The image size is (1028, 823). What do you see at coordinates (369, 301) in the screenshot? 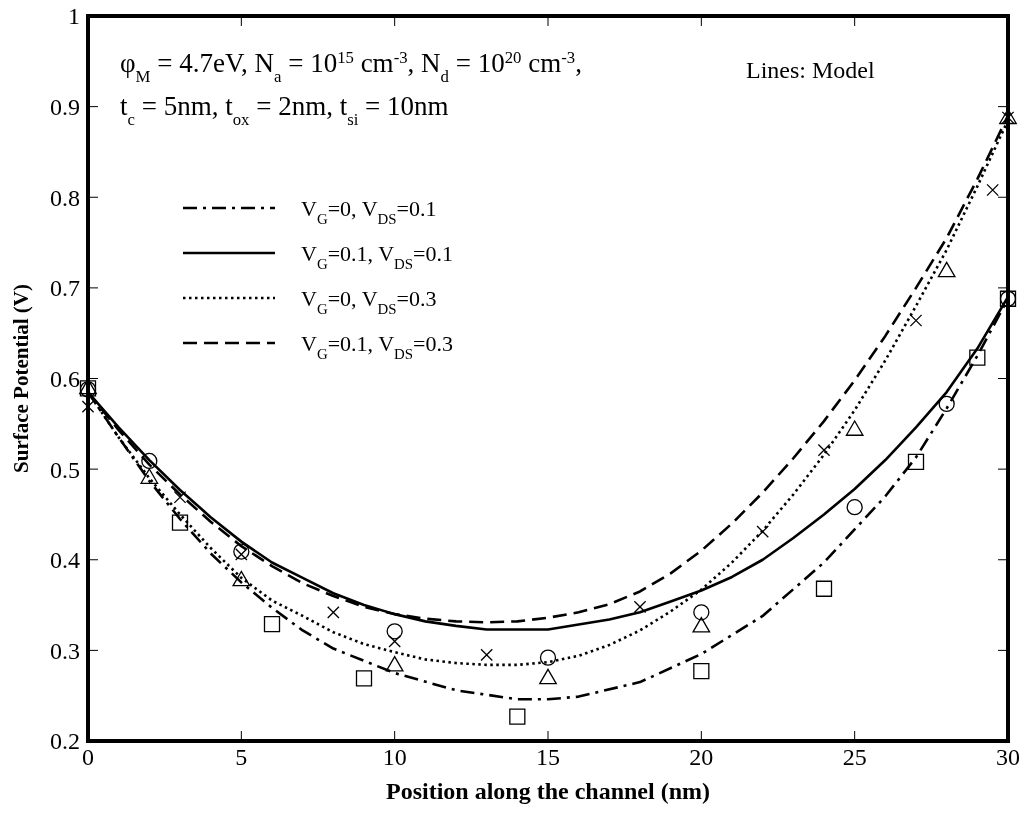
I see `legend-label: V$_{G}$=0, V$_{DS}$=0.3` at bounding box center [369, 301].